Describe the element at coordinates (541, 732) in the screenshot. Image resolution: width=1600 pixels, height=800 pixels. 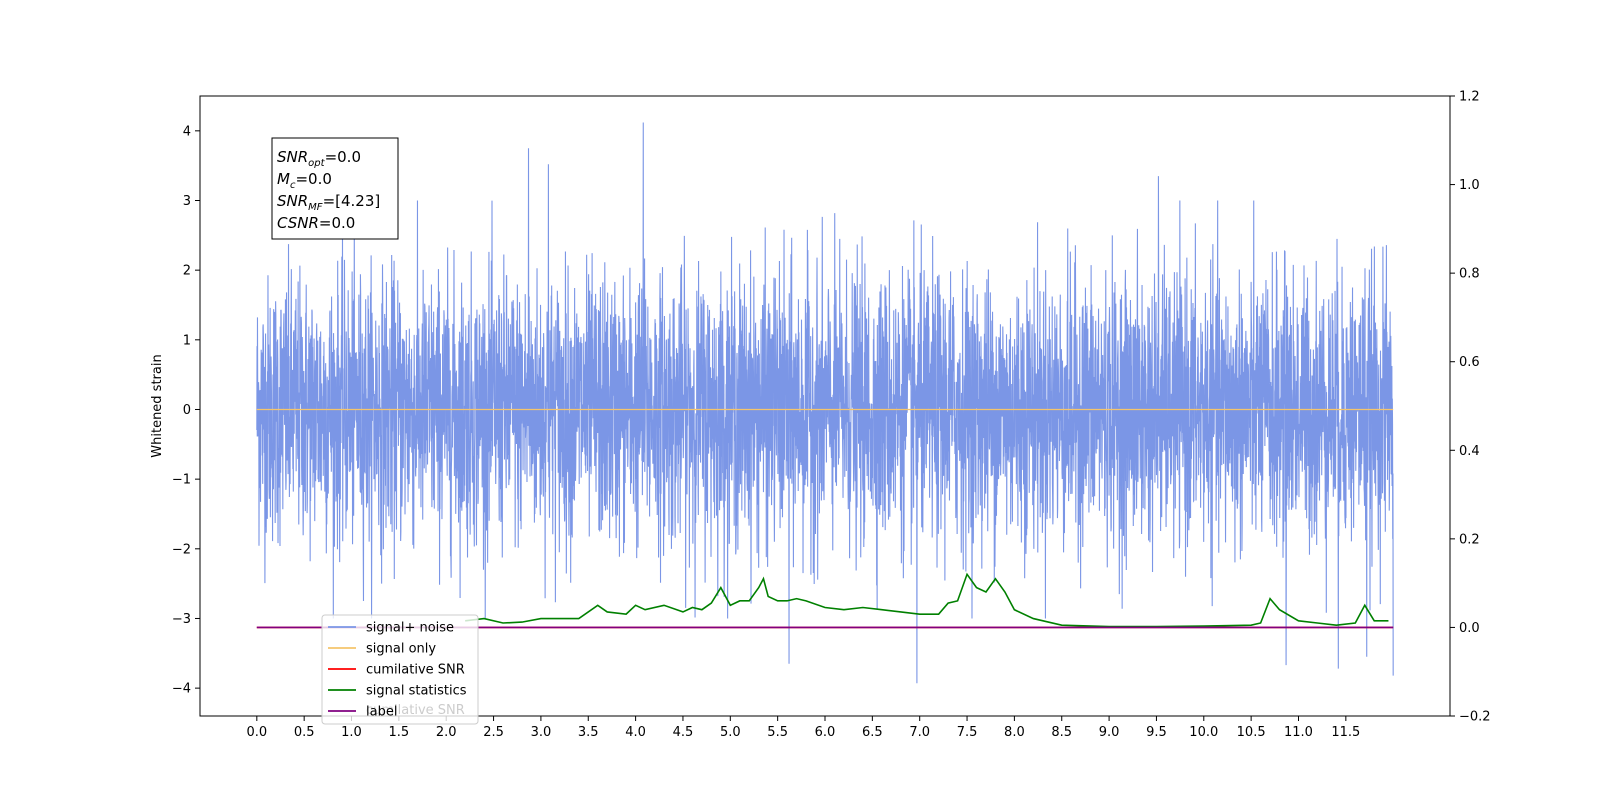
I see `x-tick-label: 3.0` at that location.